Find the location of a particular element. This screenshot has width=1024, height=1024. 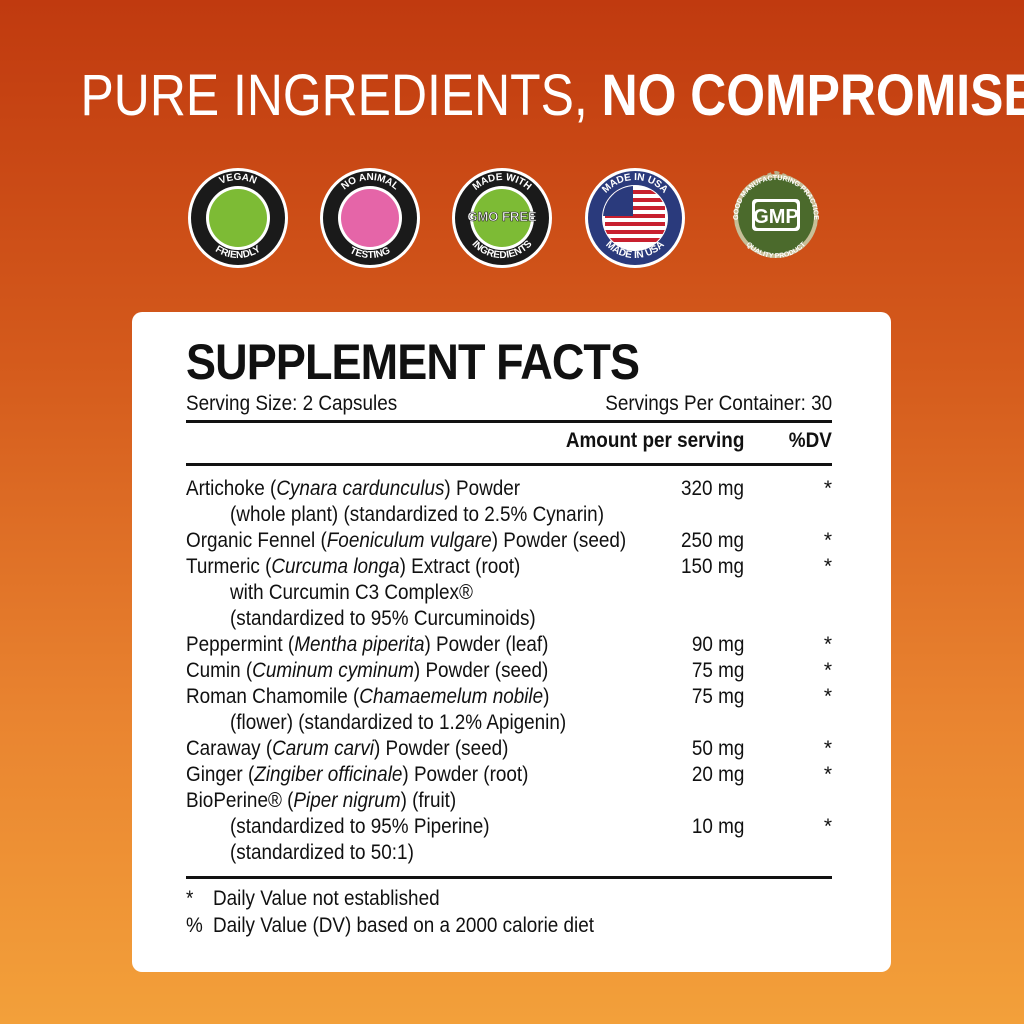

ingredient-amount: 250 mg is located at coordinates (712, 540).